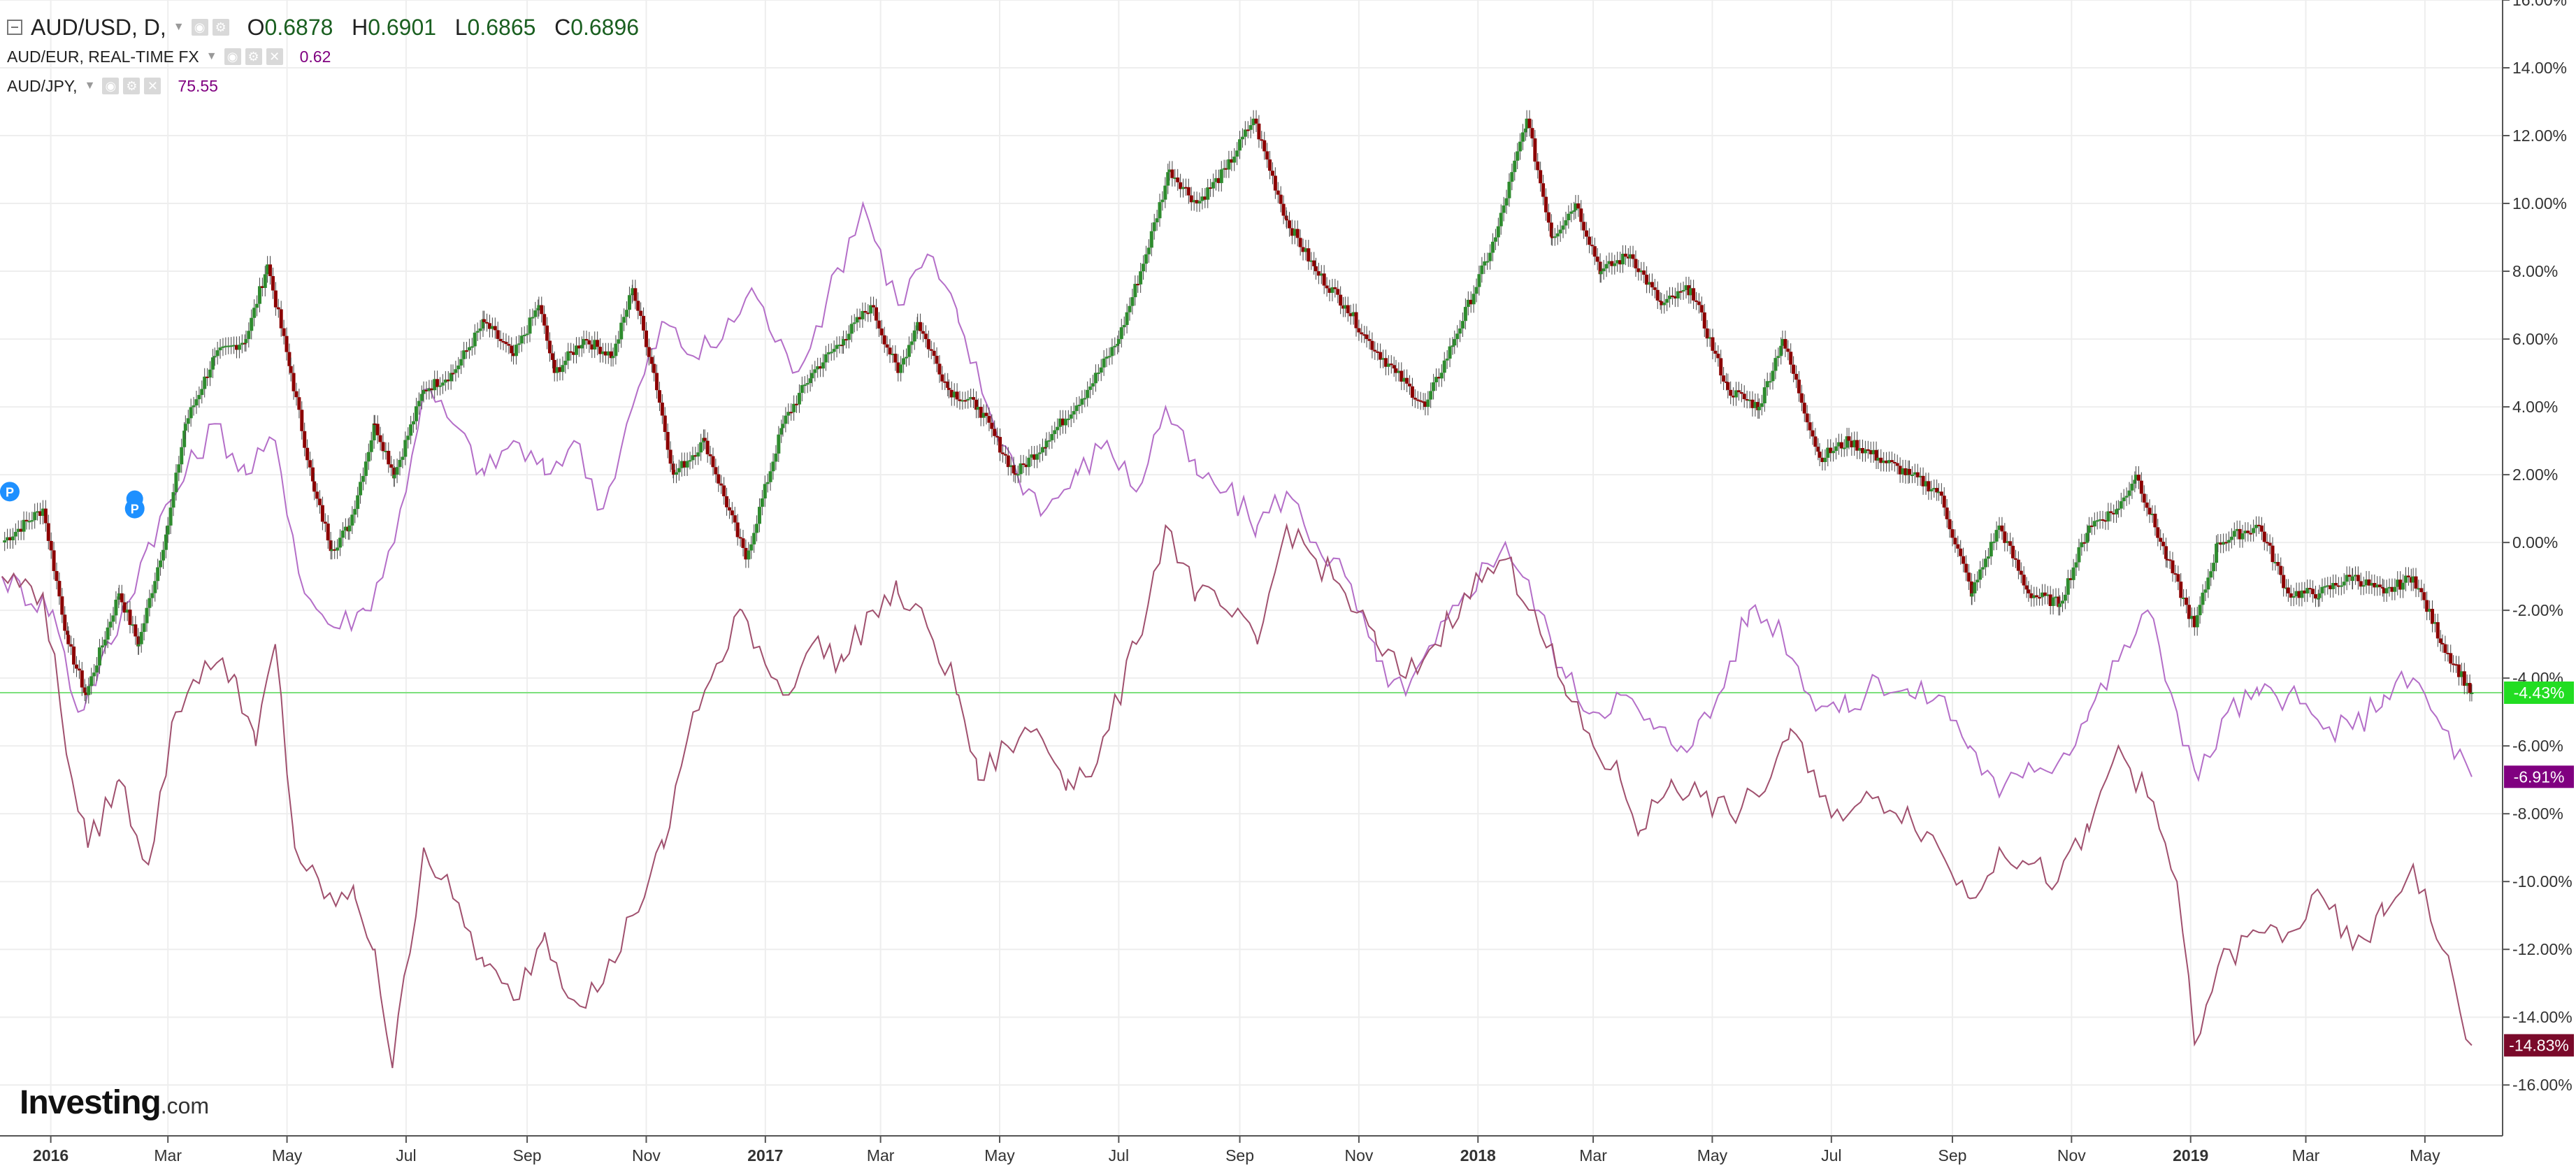 The width and height of the screenshot is (2576, 1168). Describe the element at coordinates (1358, 1155) in the screenshot. I see `x-tick-label: Nov` at that location.